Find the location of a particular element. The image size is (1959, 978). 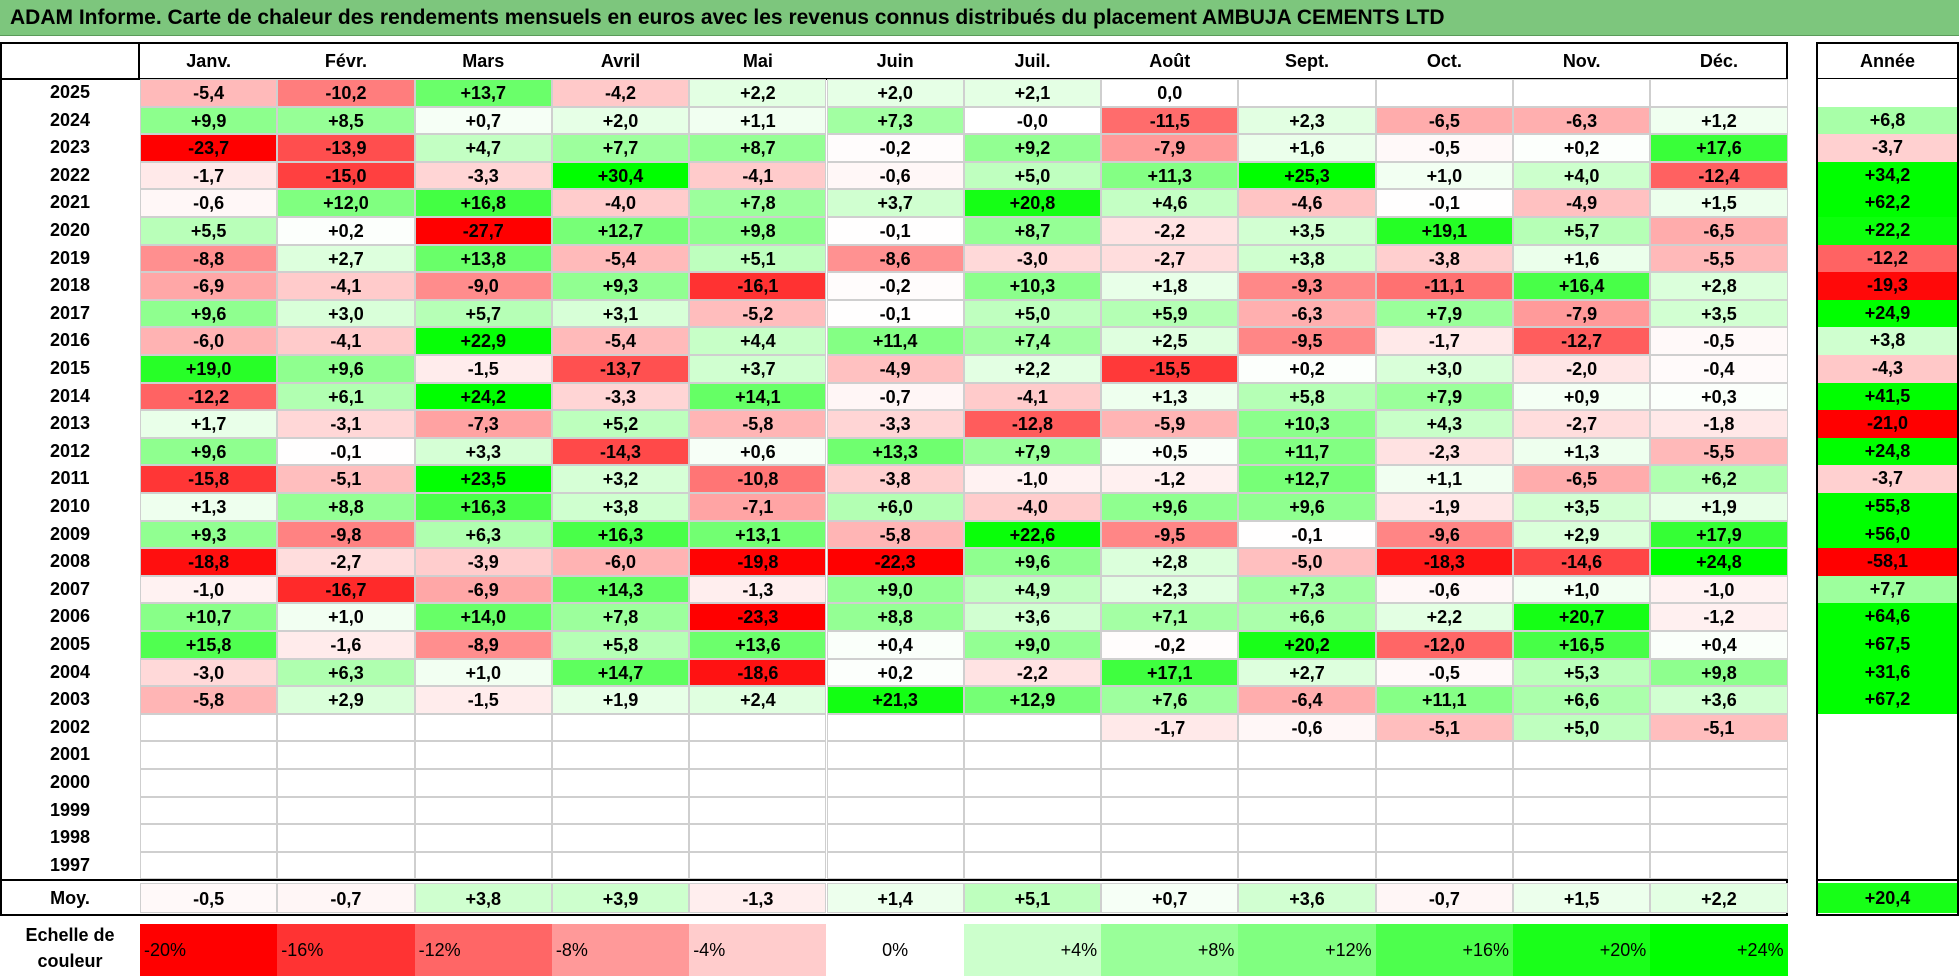

heatmap-cell: +3,8 is located at coordinates (620, 507).